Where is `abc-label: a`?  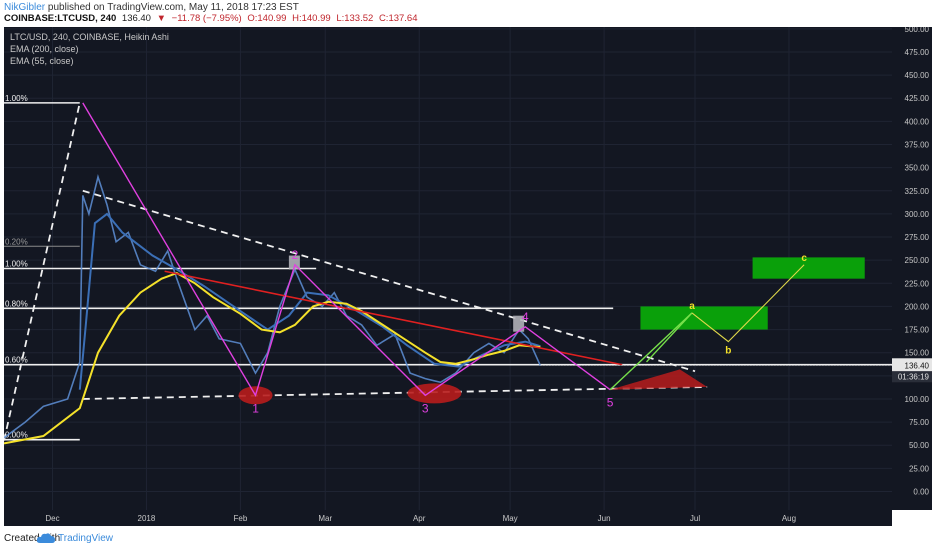 abc-label: a is located at coordinates (692, 306).